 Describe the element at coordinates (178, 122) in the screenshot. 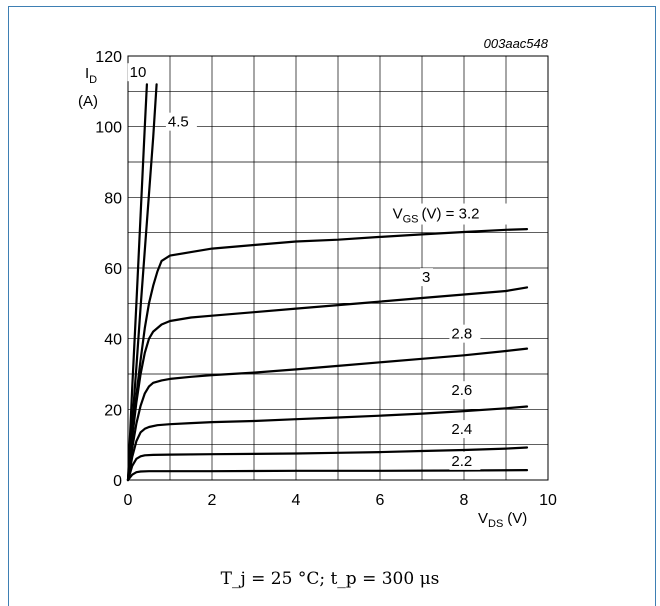

I see `curve-label-4.5: 4.5` at that location.